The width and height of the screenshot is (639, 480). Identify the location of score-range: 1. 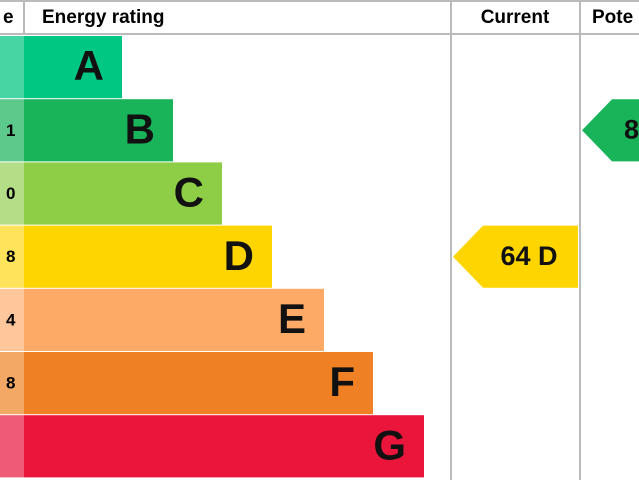
(10, 130).